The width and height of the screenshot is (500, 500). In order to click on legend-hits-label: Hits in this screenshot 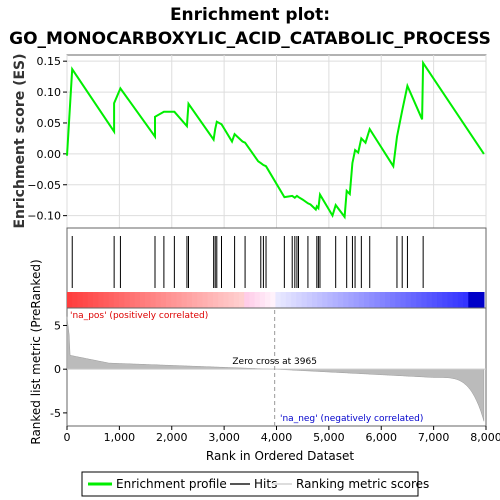, I will do `click(265, 484)`.